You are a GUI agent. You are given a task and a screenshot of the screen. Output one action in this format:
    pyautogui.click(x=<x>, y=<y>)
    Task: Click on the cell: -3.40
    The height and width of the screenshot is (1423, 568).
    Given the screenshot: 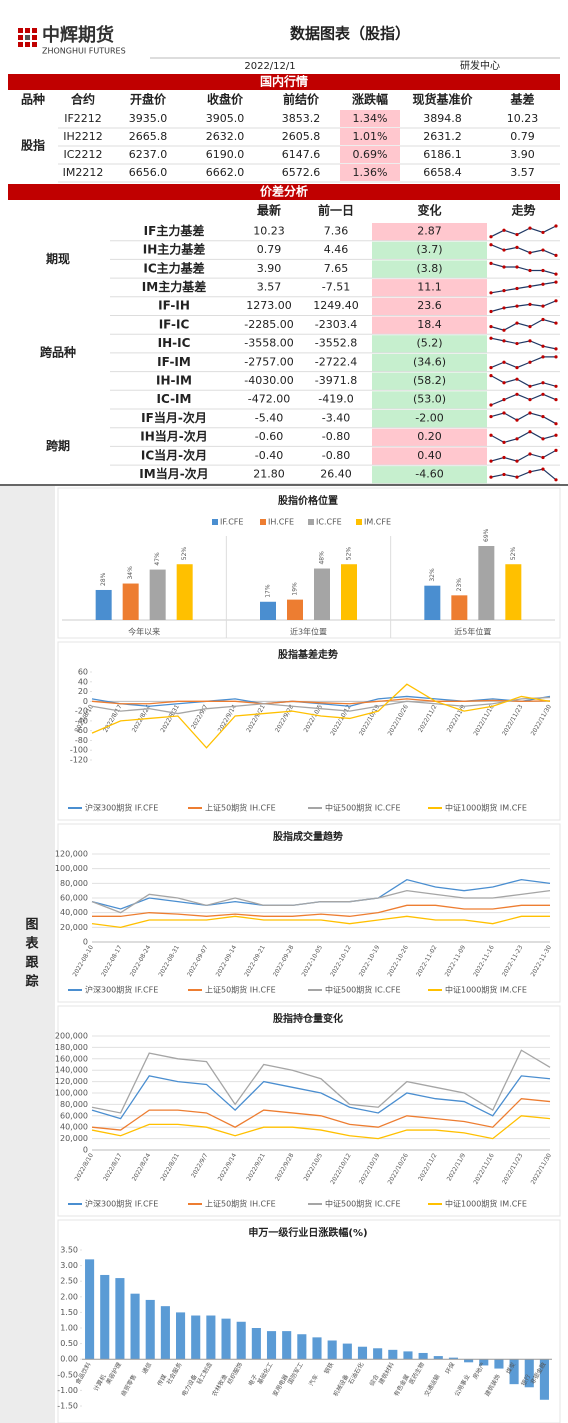 What is the action you would take?
    pyautogui.click(x=336, y=417)
    